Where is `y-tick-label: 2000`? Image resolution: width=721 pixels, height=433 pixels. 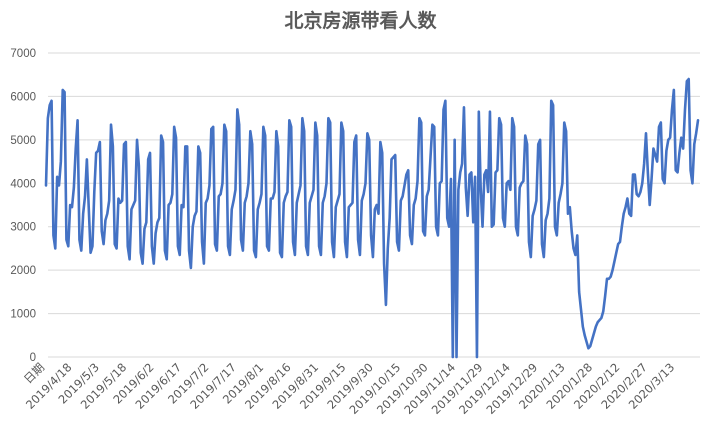 y-tick-label: 2000 is located at coordinates (23, 271).